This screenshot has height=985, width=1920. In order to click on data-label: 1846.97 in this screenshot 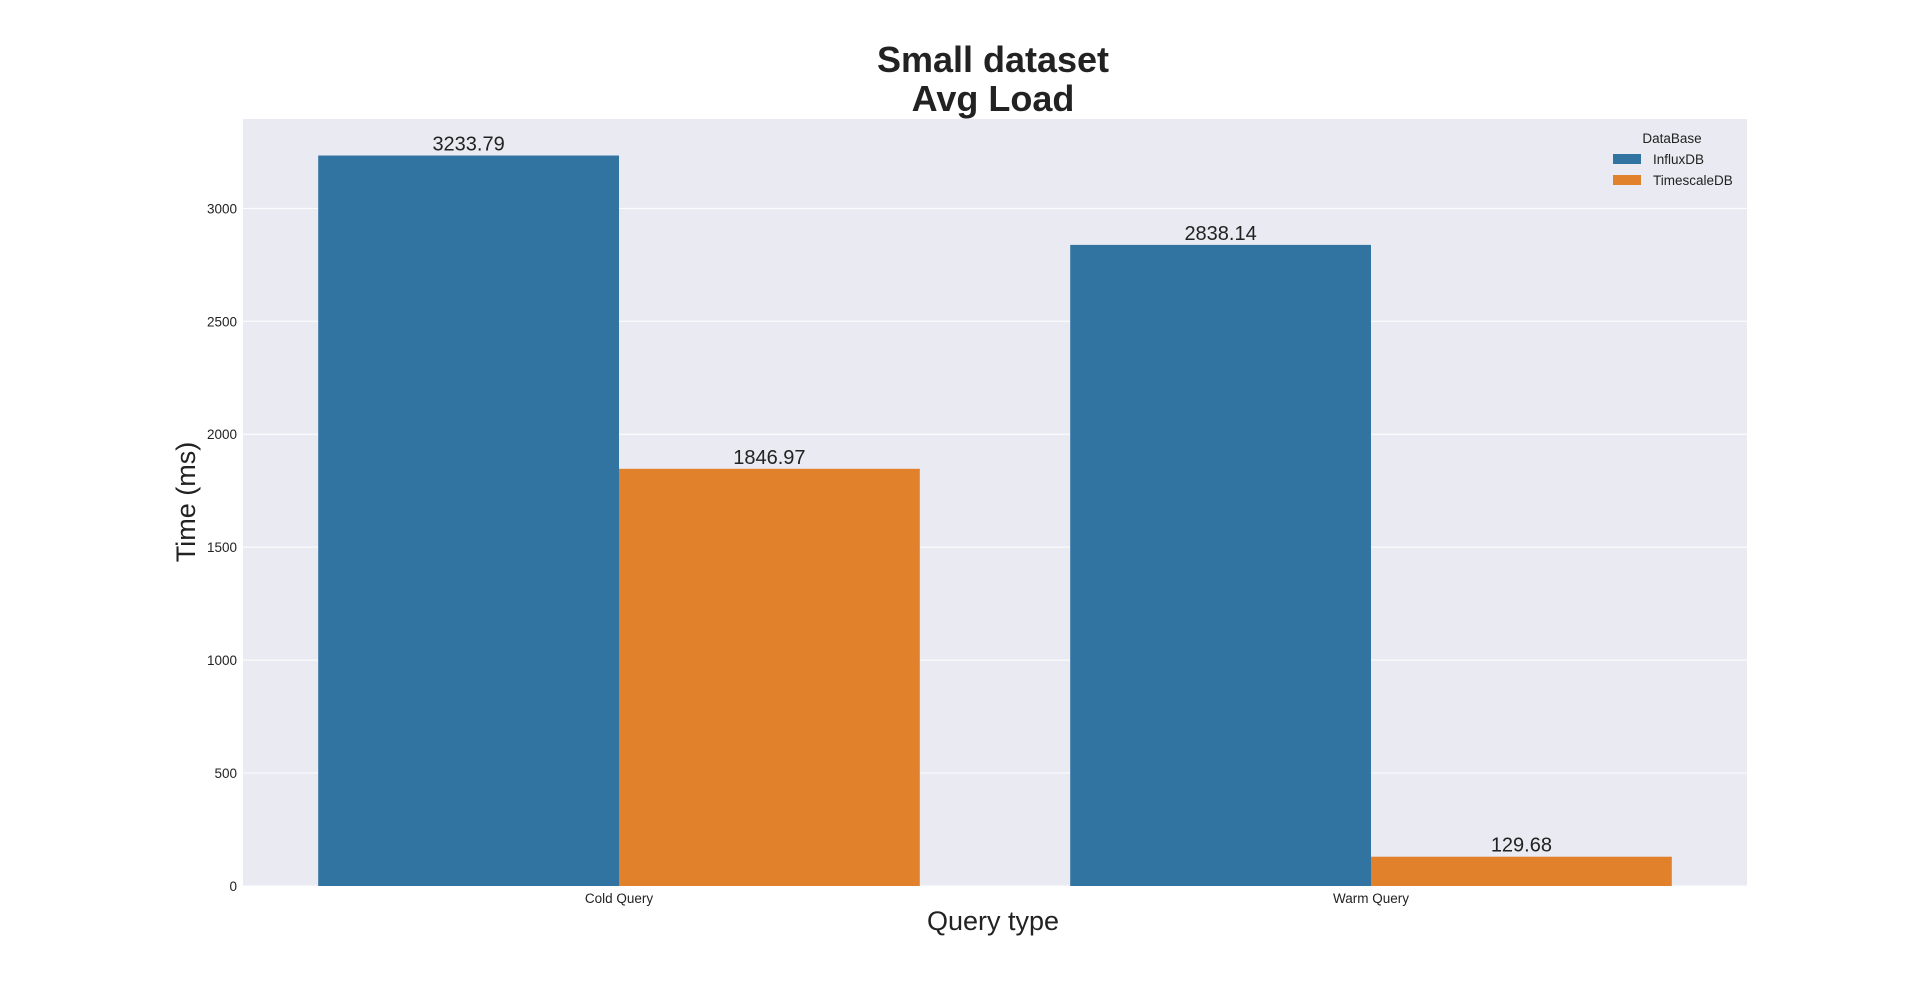, I will do `click(769, 458)`.